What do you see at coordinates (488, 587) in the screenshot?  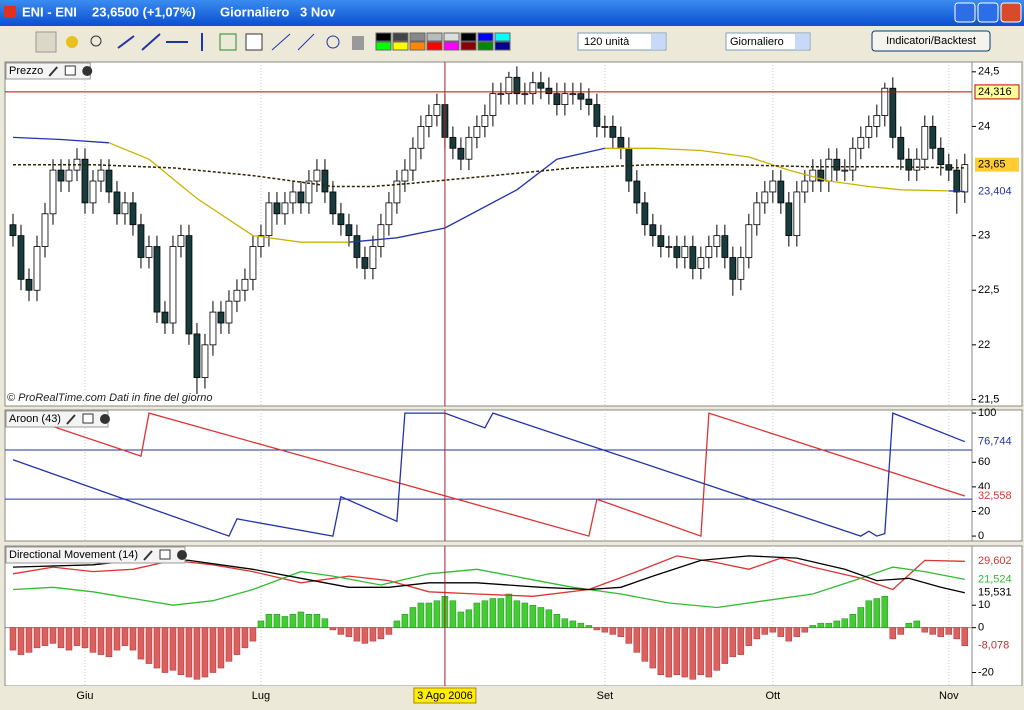 I see `indicator-line` at bounding box center [488, 587].